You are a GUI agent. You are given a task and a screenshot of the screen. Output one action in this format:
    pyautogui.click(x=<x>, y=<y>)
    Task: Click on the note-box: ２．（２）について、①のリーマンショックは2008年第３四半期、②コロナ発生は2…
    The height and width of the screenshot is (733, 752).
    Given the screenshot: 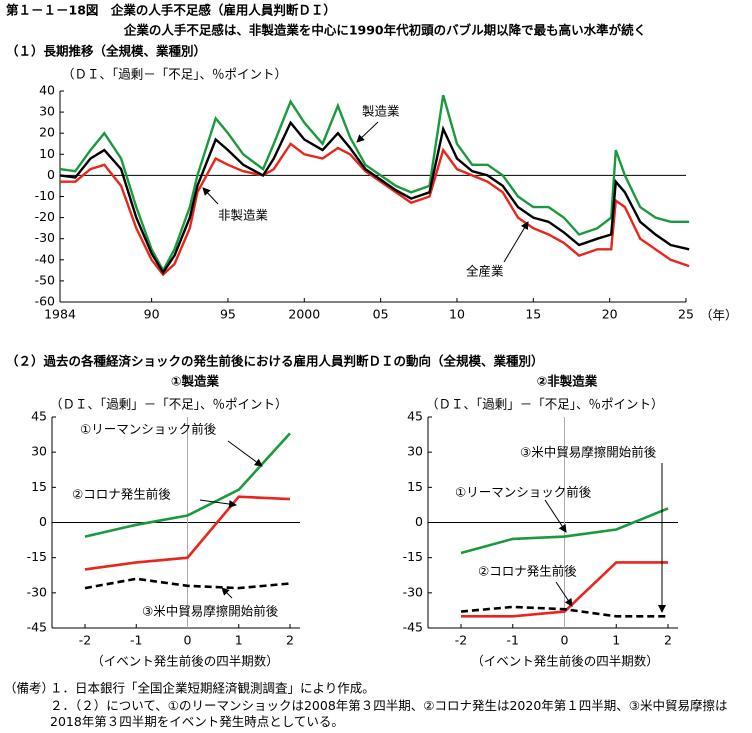 What is the action you would take?
    pyautogui.click(x=389, y=713)
    